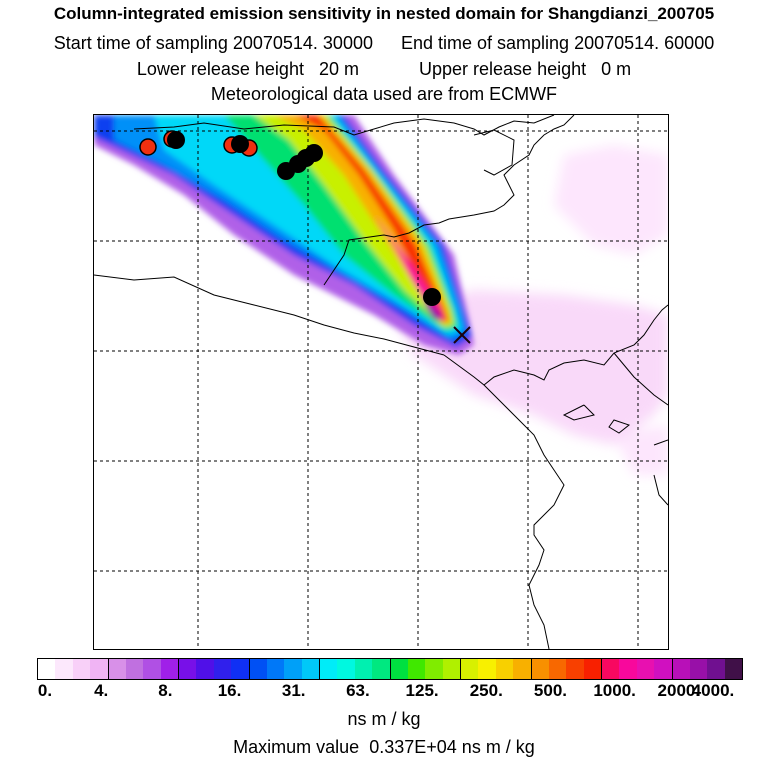 The width and height of the screenshot is (768, 768). What do you see at coordinates (338, 69) in the screenshot?
I see `lower-release-value: 20 m` at bounding box center [338, 69].